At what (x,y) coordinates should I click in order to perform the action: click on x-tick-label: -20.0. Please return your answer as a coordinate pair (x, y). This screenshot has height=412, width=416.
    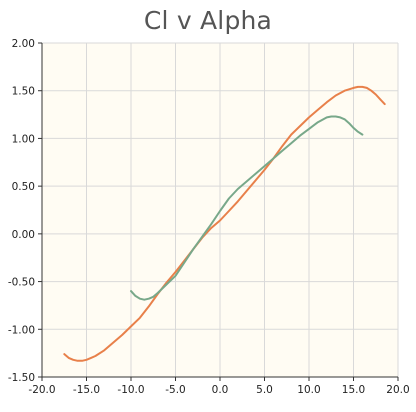
    Looking at the image, I should click on (41, 390).